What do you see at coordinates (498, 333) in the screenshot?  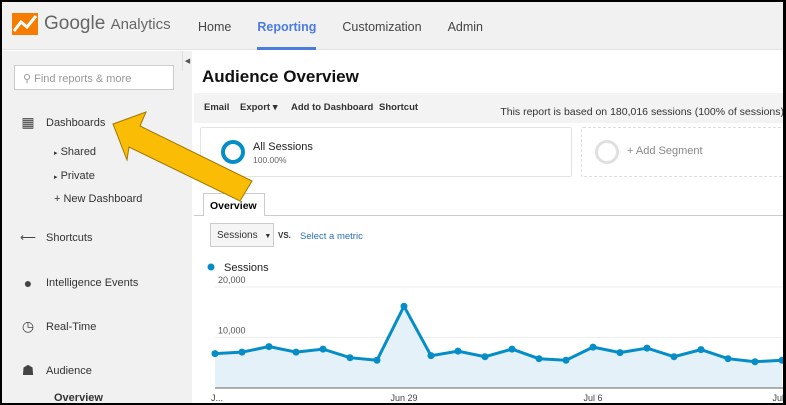 I see `series-line` at bounding box center [498, 333].